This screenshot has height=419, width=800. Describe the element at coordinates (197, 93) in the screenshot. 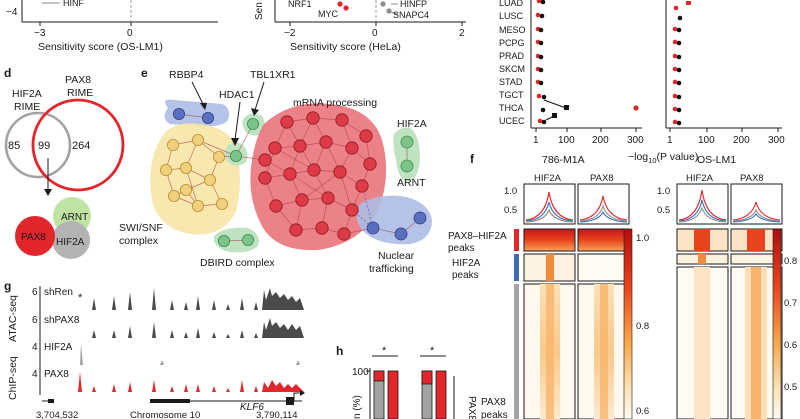

I see `arrow-rbbp4` at that location.